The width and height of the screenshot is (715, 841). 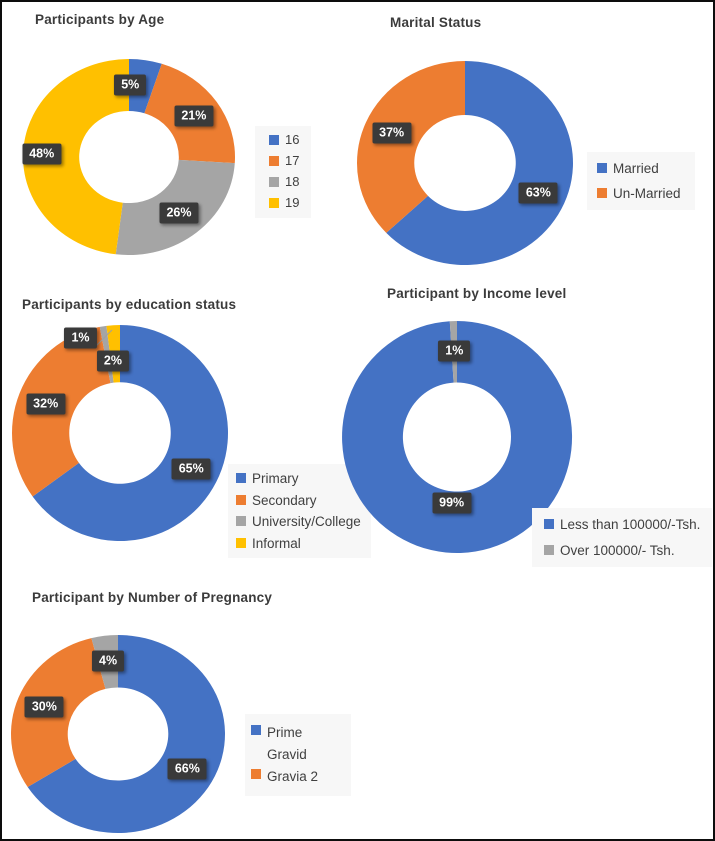 What do you see at coordinates (287, 743) in the screenshot?
I see `legend-label: Prime Gravid` at bounding box center [287, 743].